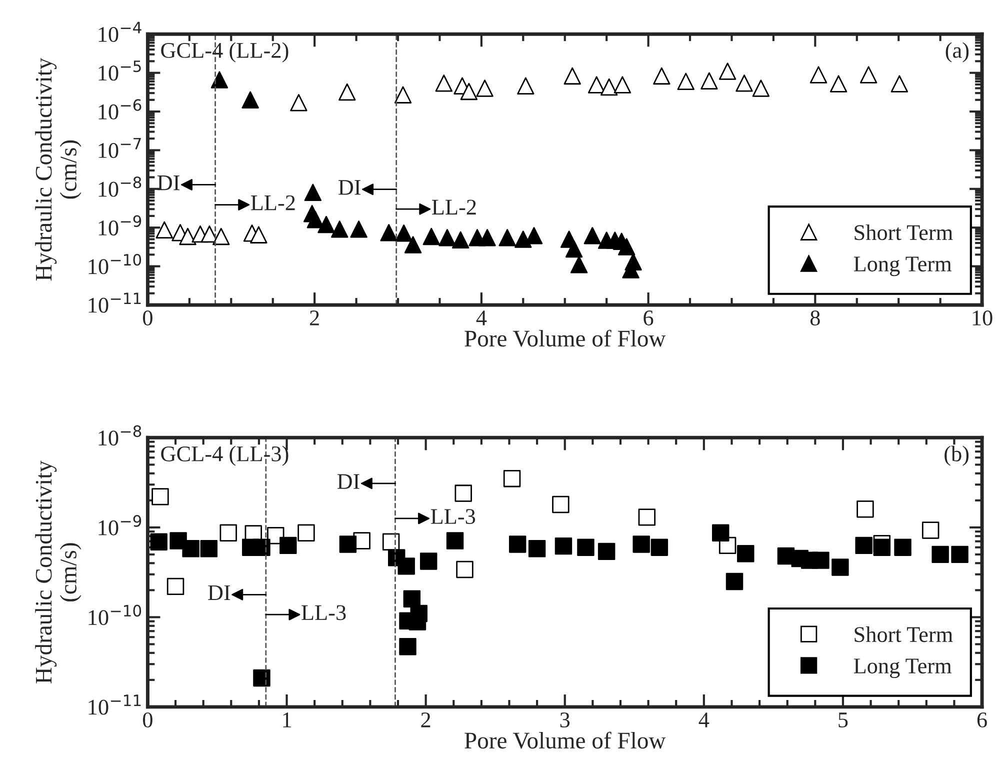  What do you see at coordinates (314, 318) in the screenshot?
I see `x-tick-label: 2` at bounding box center [314, 318].